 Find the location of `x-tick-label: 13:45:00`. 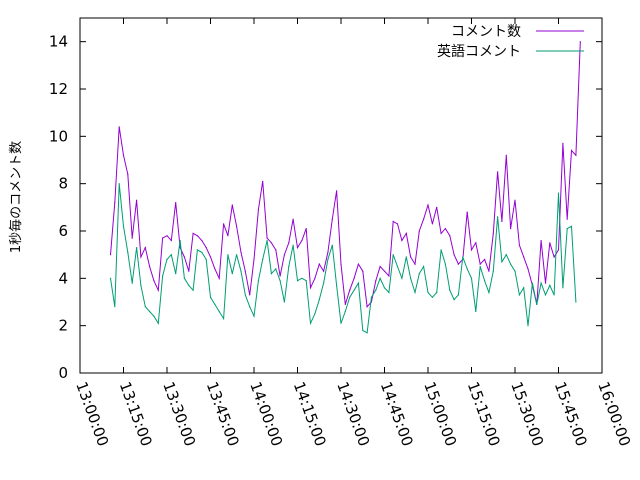

x-tick-label: 13:45:00 is located at coordinates (223, 413).